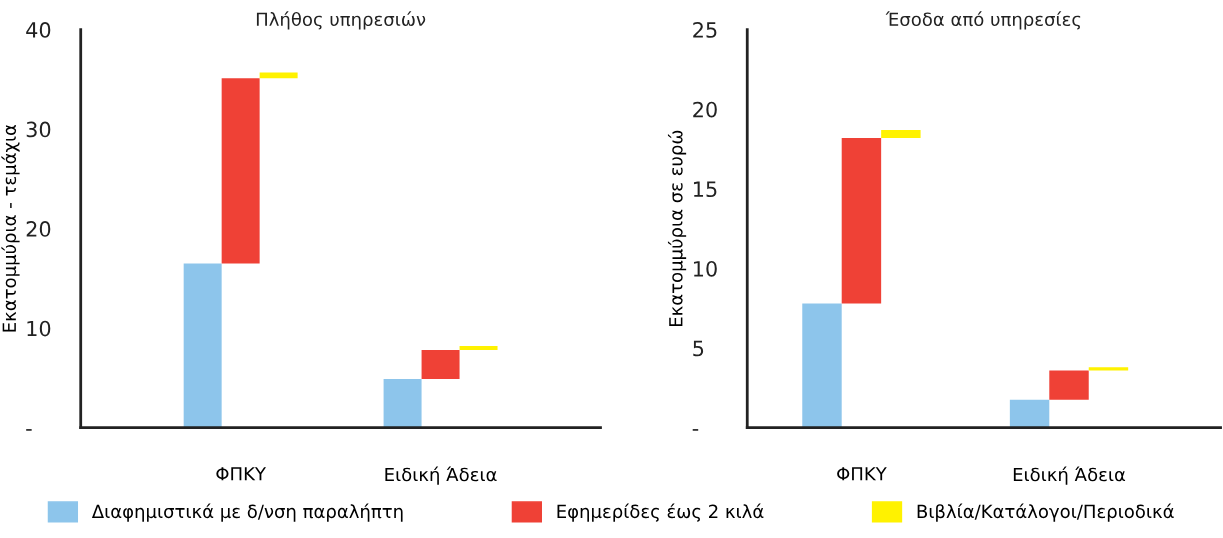  I want to click on y-tick-label: 30, so click(38, 129).